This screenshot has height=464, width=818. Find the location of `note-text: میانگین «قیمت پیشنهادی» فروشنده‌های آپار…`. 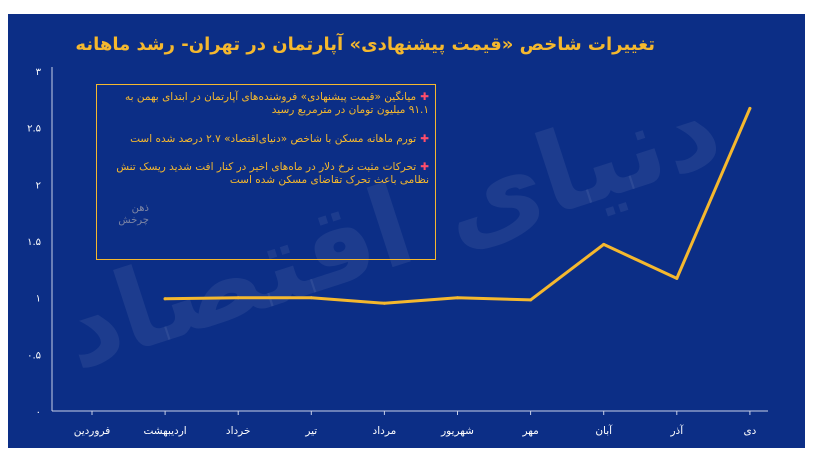

note-text: میانگین «قیمت پیشنهادی» فروشنده‌های آپار… is located at coordinates (277, 103).